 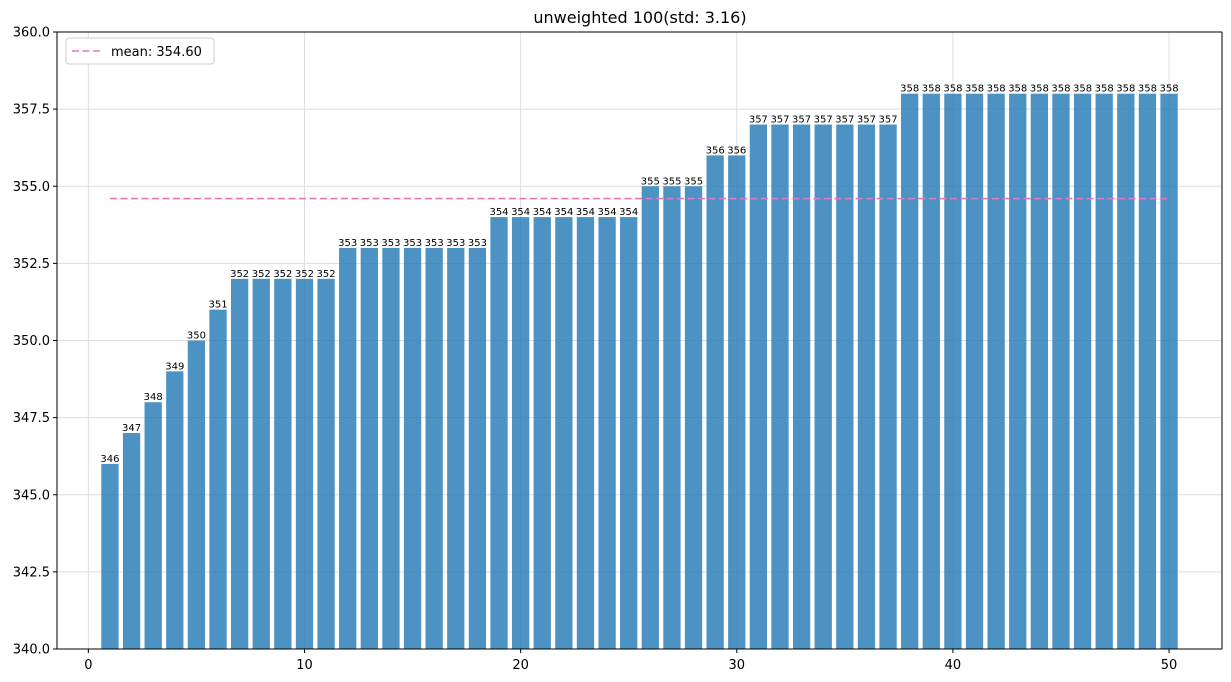 What do you see at coordinates (31, 33) in the screenshot?
I see `y-tick-label: 360.0` at bounding box center [31, 33].